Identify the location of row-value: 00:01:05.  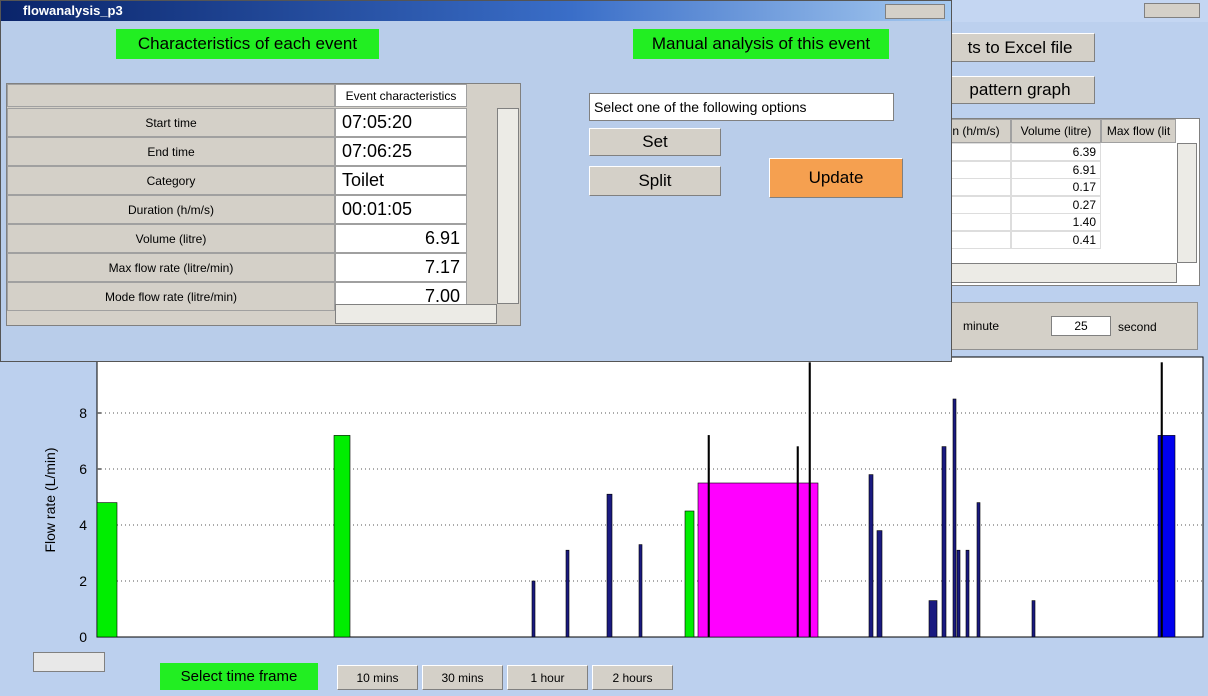
(401, 209).